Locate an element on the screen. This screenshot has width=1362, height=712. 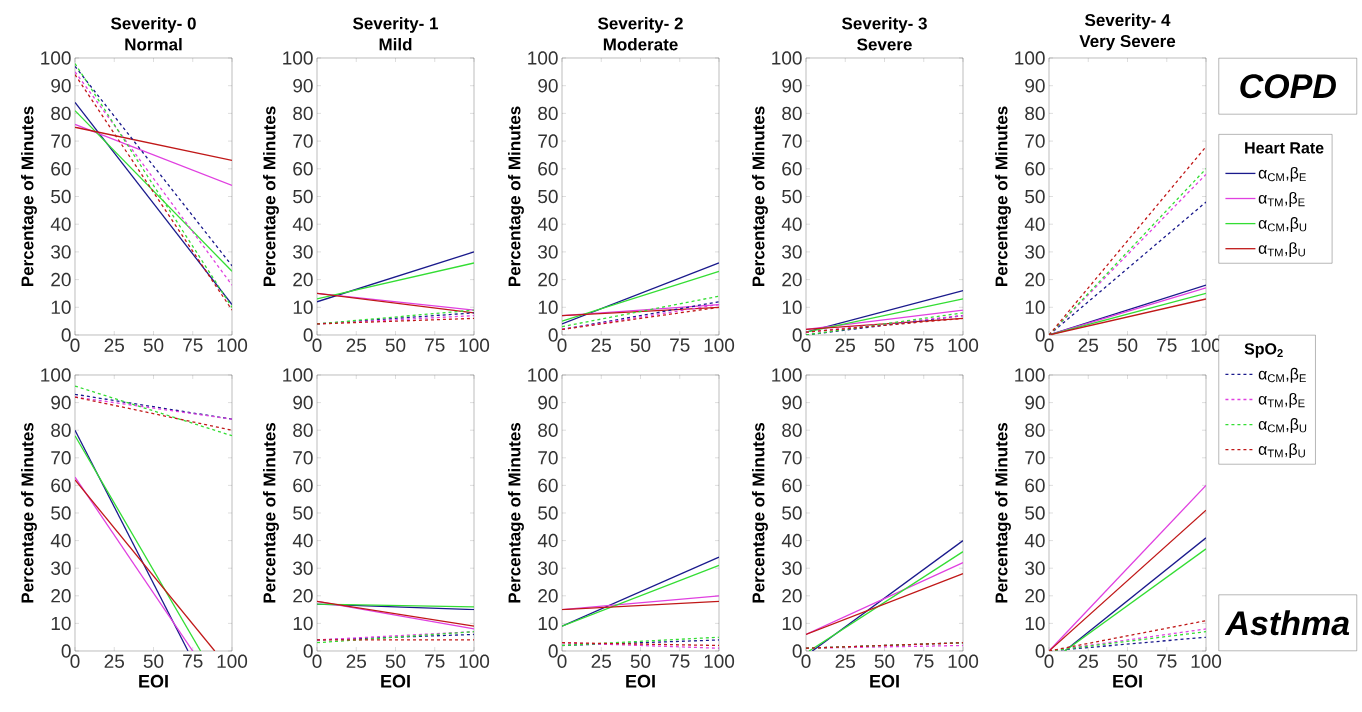
chart-subtitle: Severe is located at coordinates (884, 44).